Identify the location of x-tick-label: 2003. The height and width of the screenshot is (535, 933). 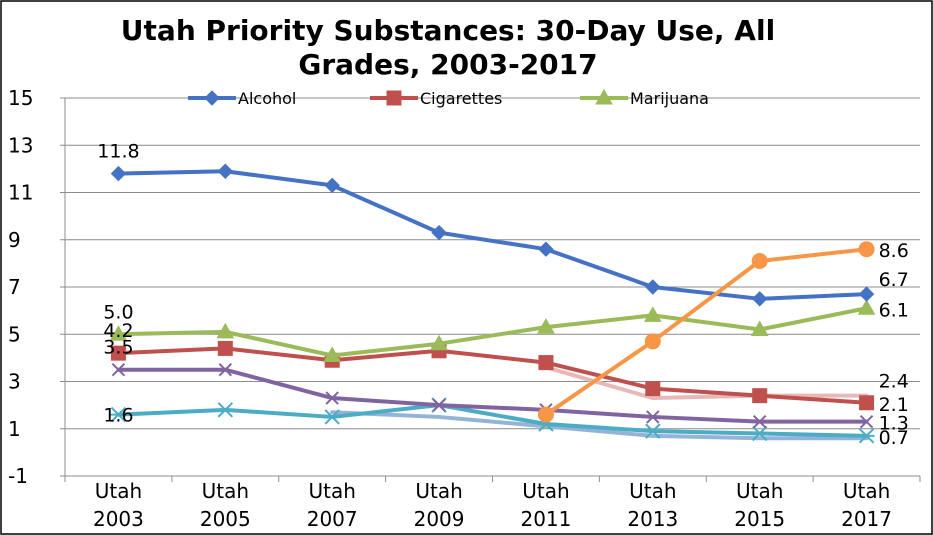
(118, 519).